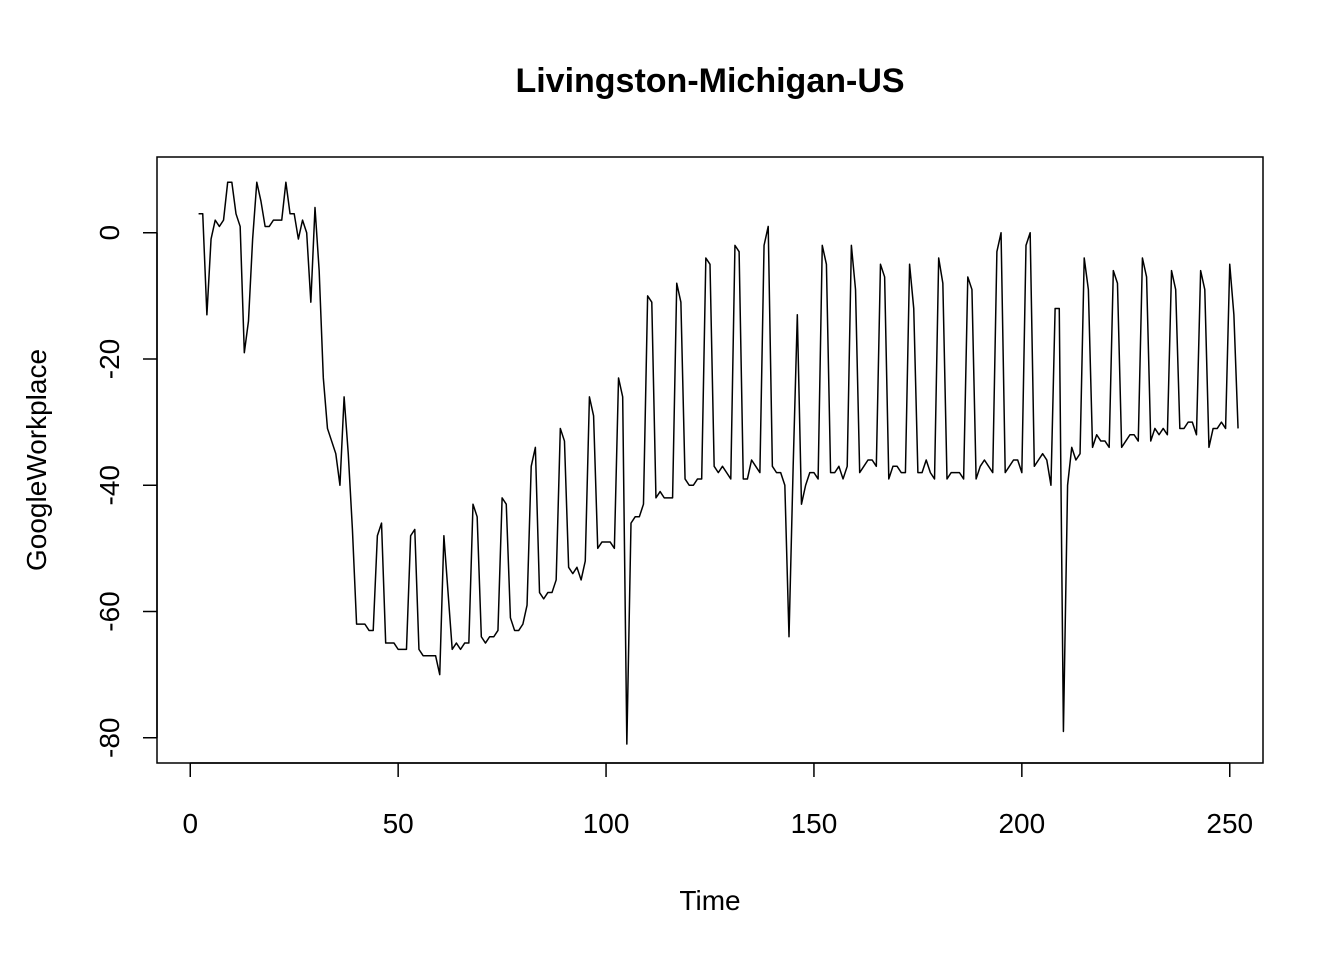 The image size is (1344, 960). What do you see at coordinates (109, 485) in the screenshot?
I see `y-tick-label: -40` at bounding box center [109, 485].